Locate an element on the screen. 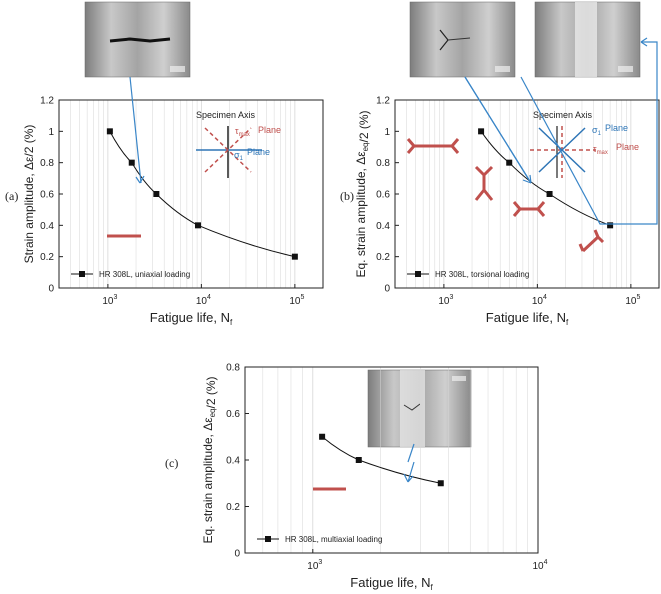 The width and height of the screenshot is (661, 594). panel-label: (c) is located at coordinates (171, 463).